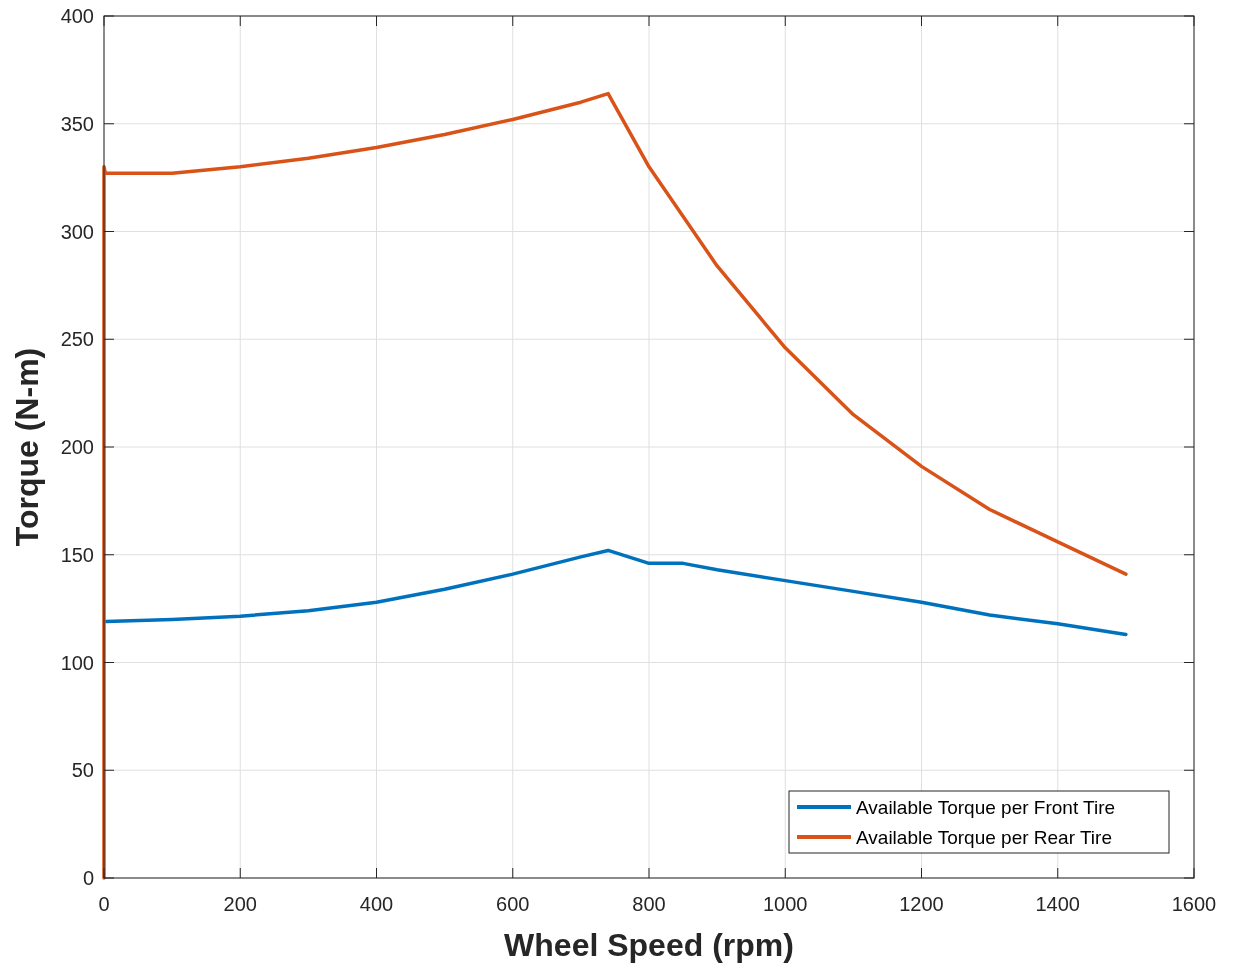 This screenshot has height=970, width=1235. Describe the element at coordinates (1057, 904) in the screenshot. I see `x-tick-label: 1400` at that location.